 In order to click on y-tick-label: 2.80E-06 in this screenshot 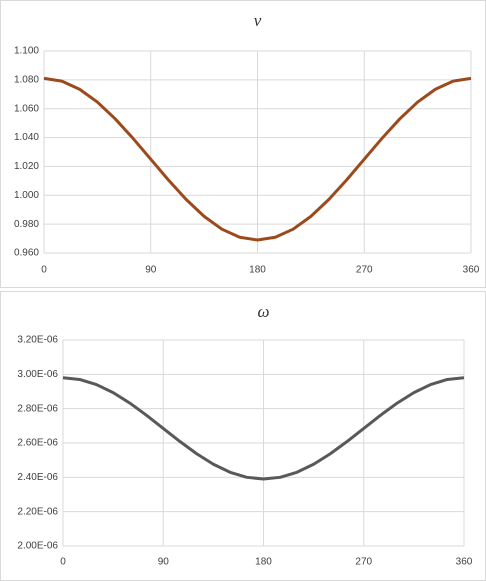, I will do `click(37, 408)`.